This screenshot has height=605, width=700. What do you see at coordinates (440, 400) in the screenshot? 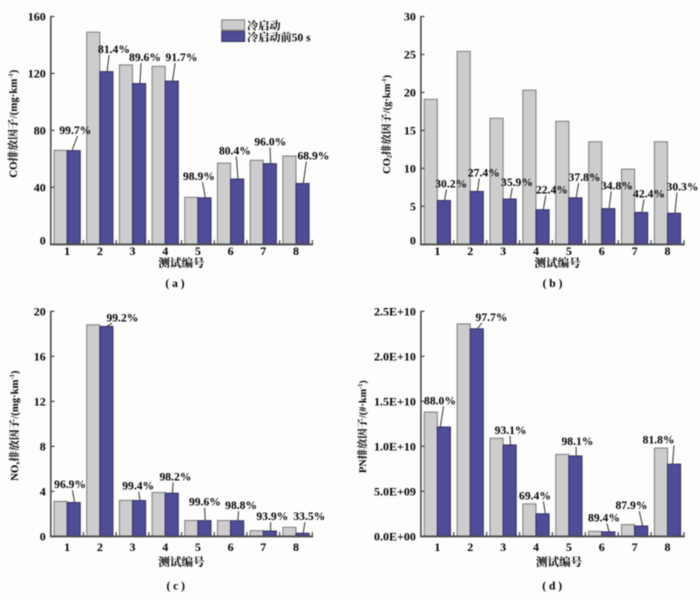
I see `svg-text: 88.0%` at bounding box center [440, 400].